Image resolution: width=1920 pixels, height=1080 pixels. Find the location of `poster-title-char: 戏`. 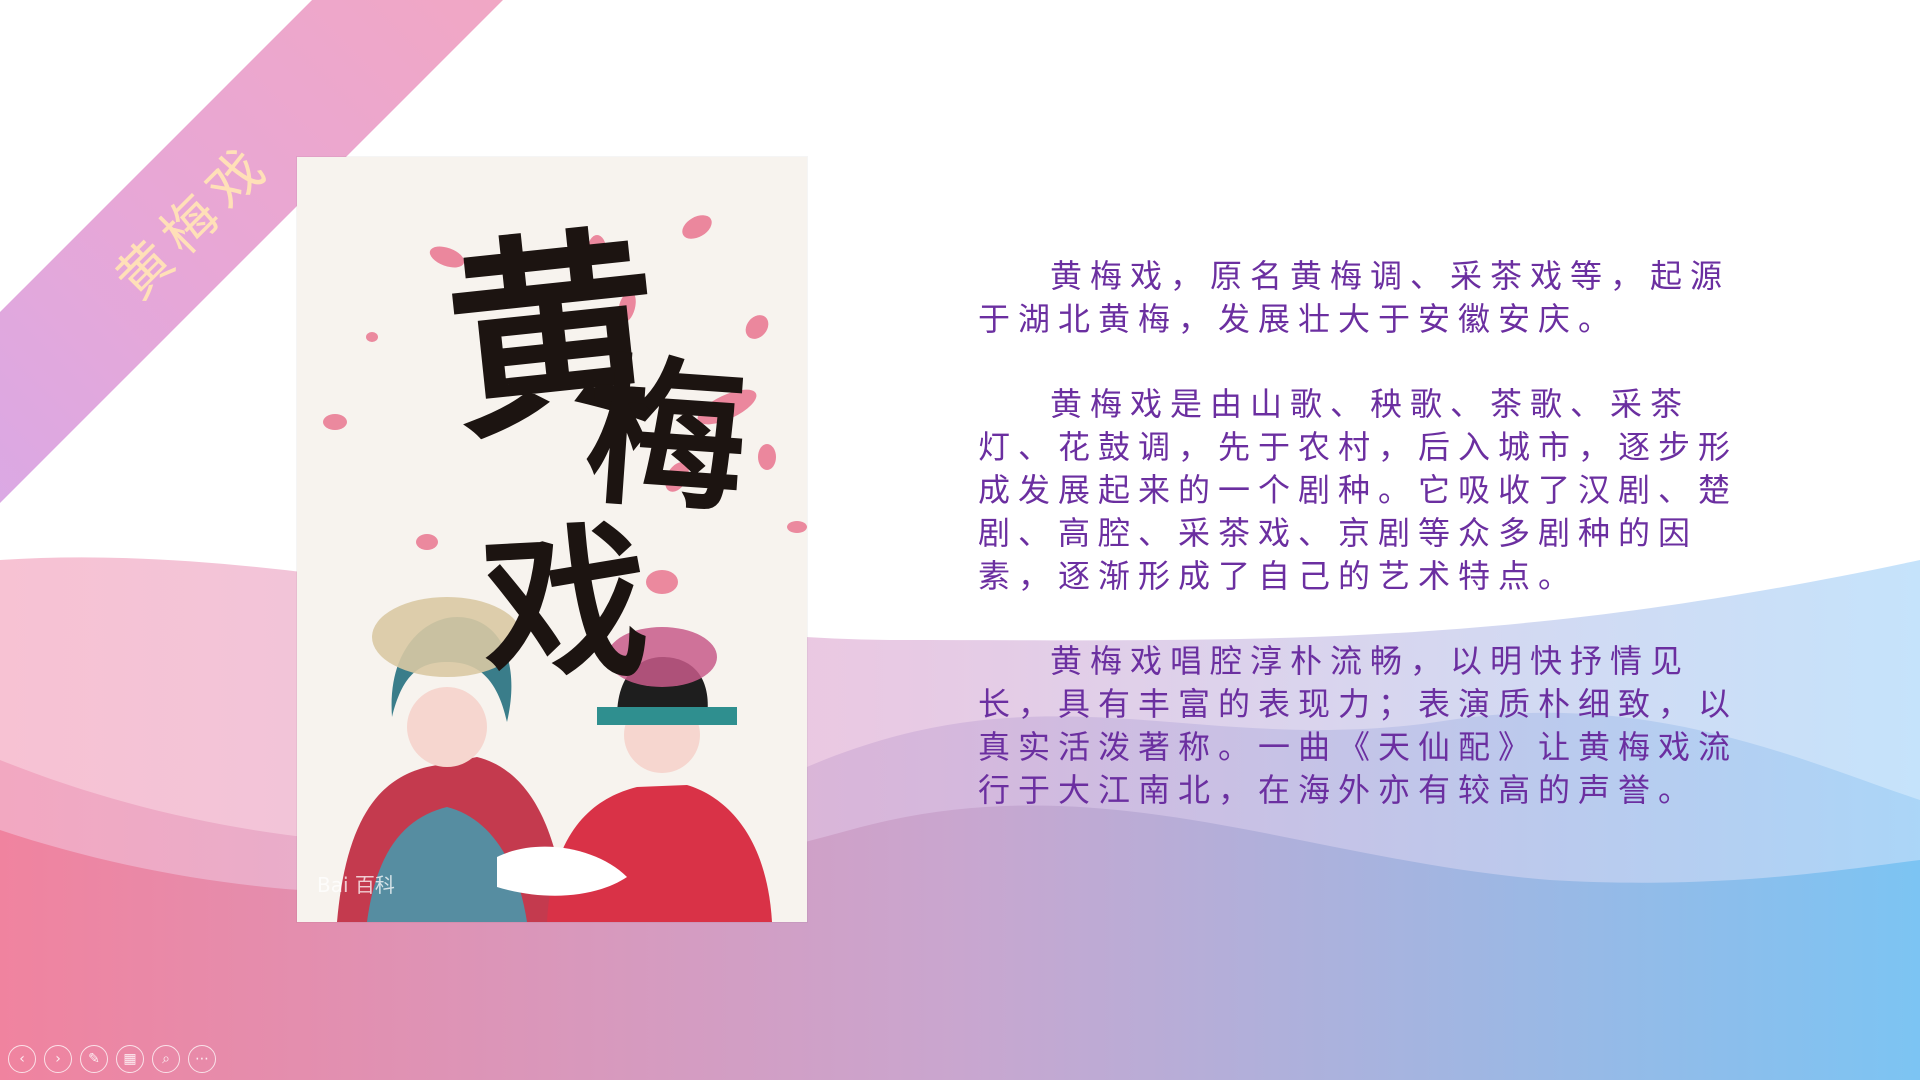

poster-title-char: 戏 is located at coordinates (565, 605).